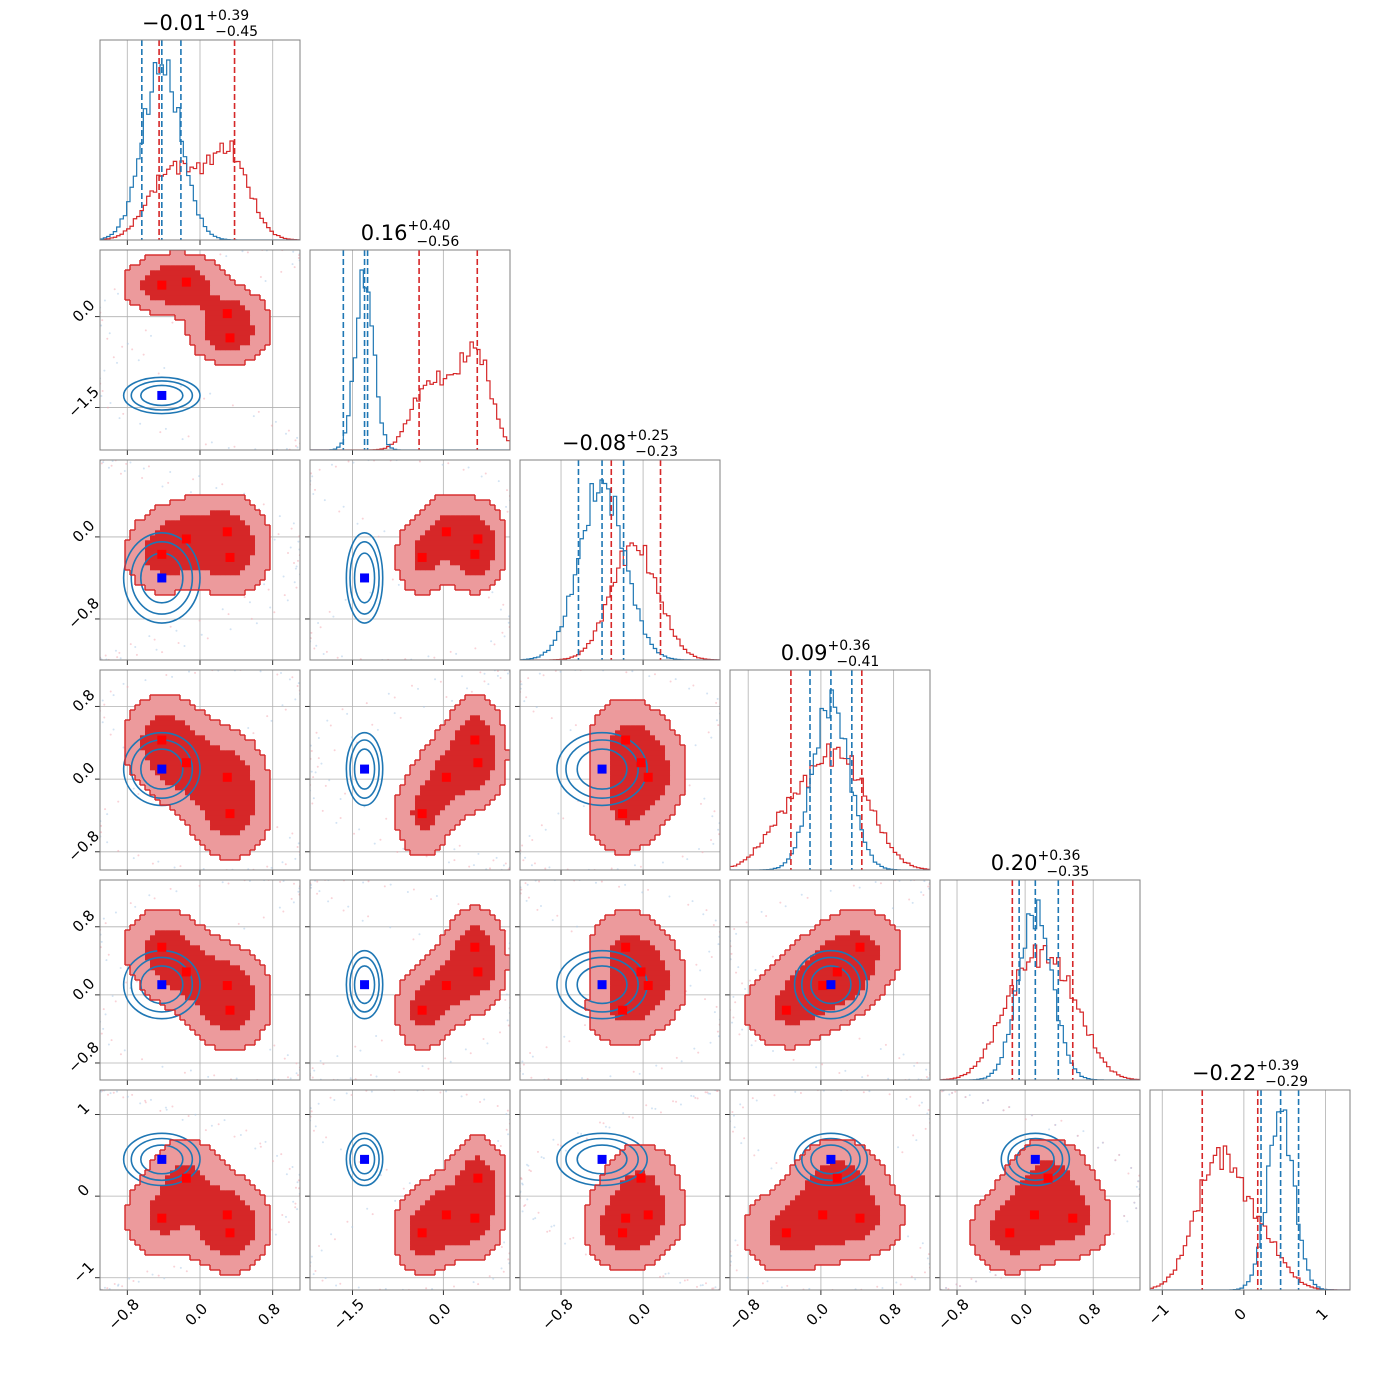  I want to click on contour-b, so click(162, 769).